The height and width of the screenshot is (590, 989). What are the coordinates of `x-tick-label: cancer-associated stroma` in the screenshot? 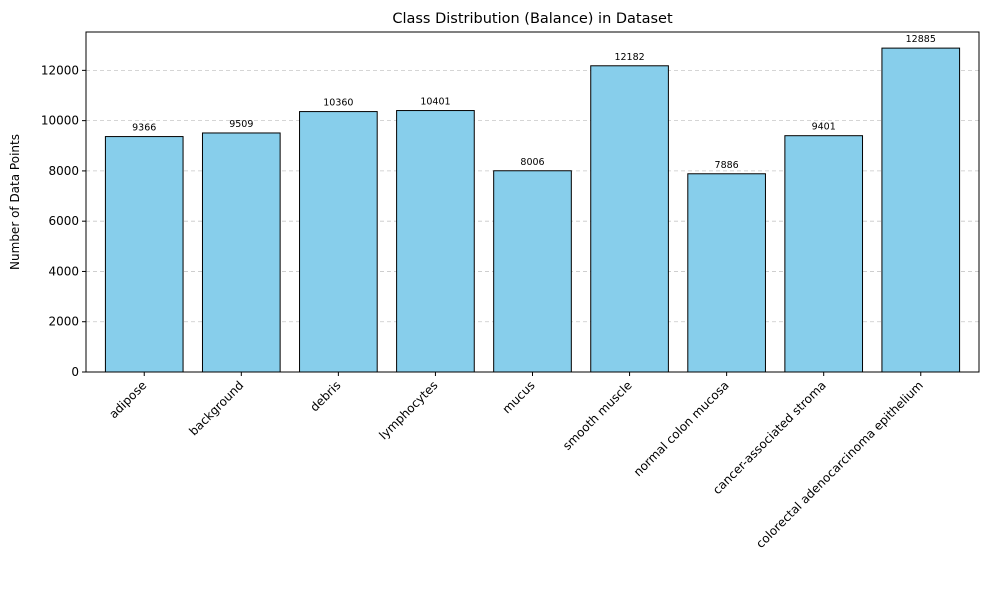 It's located at (769, 437).